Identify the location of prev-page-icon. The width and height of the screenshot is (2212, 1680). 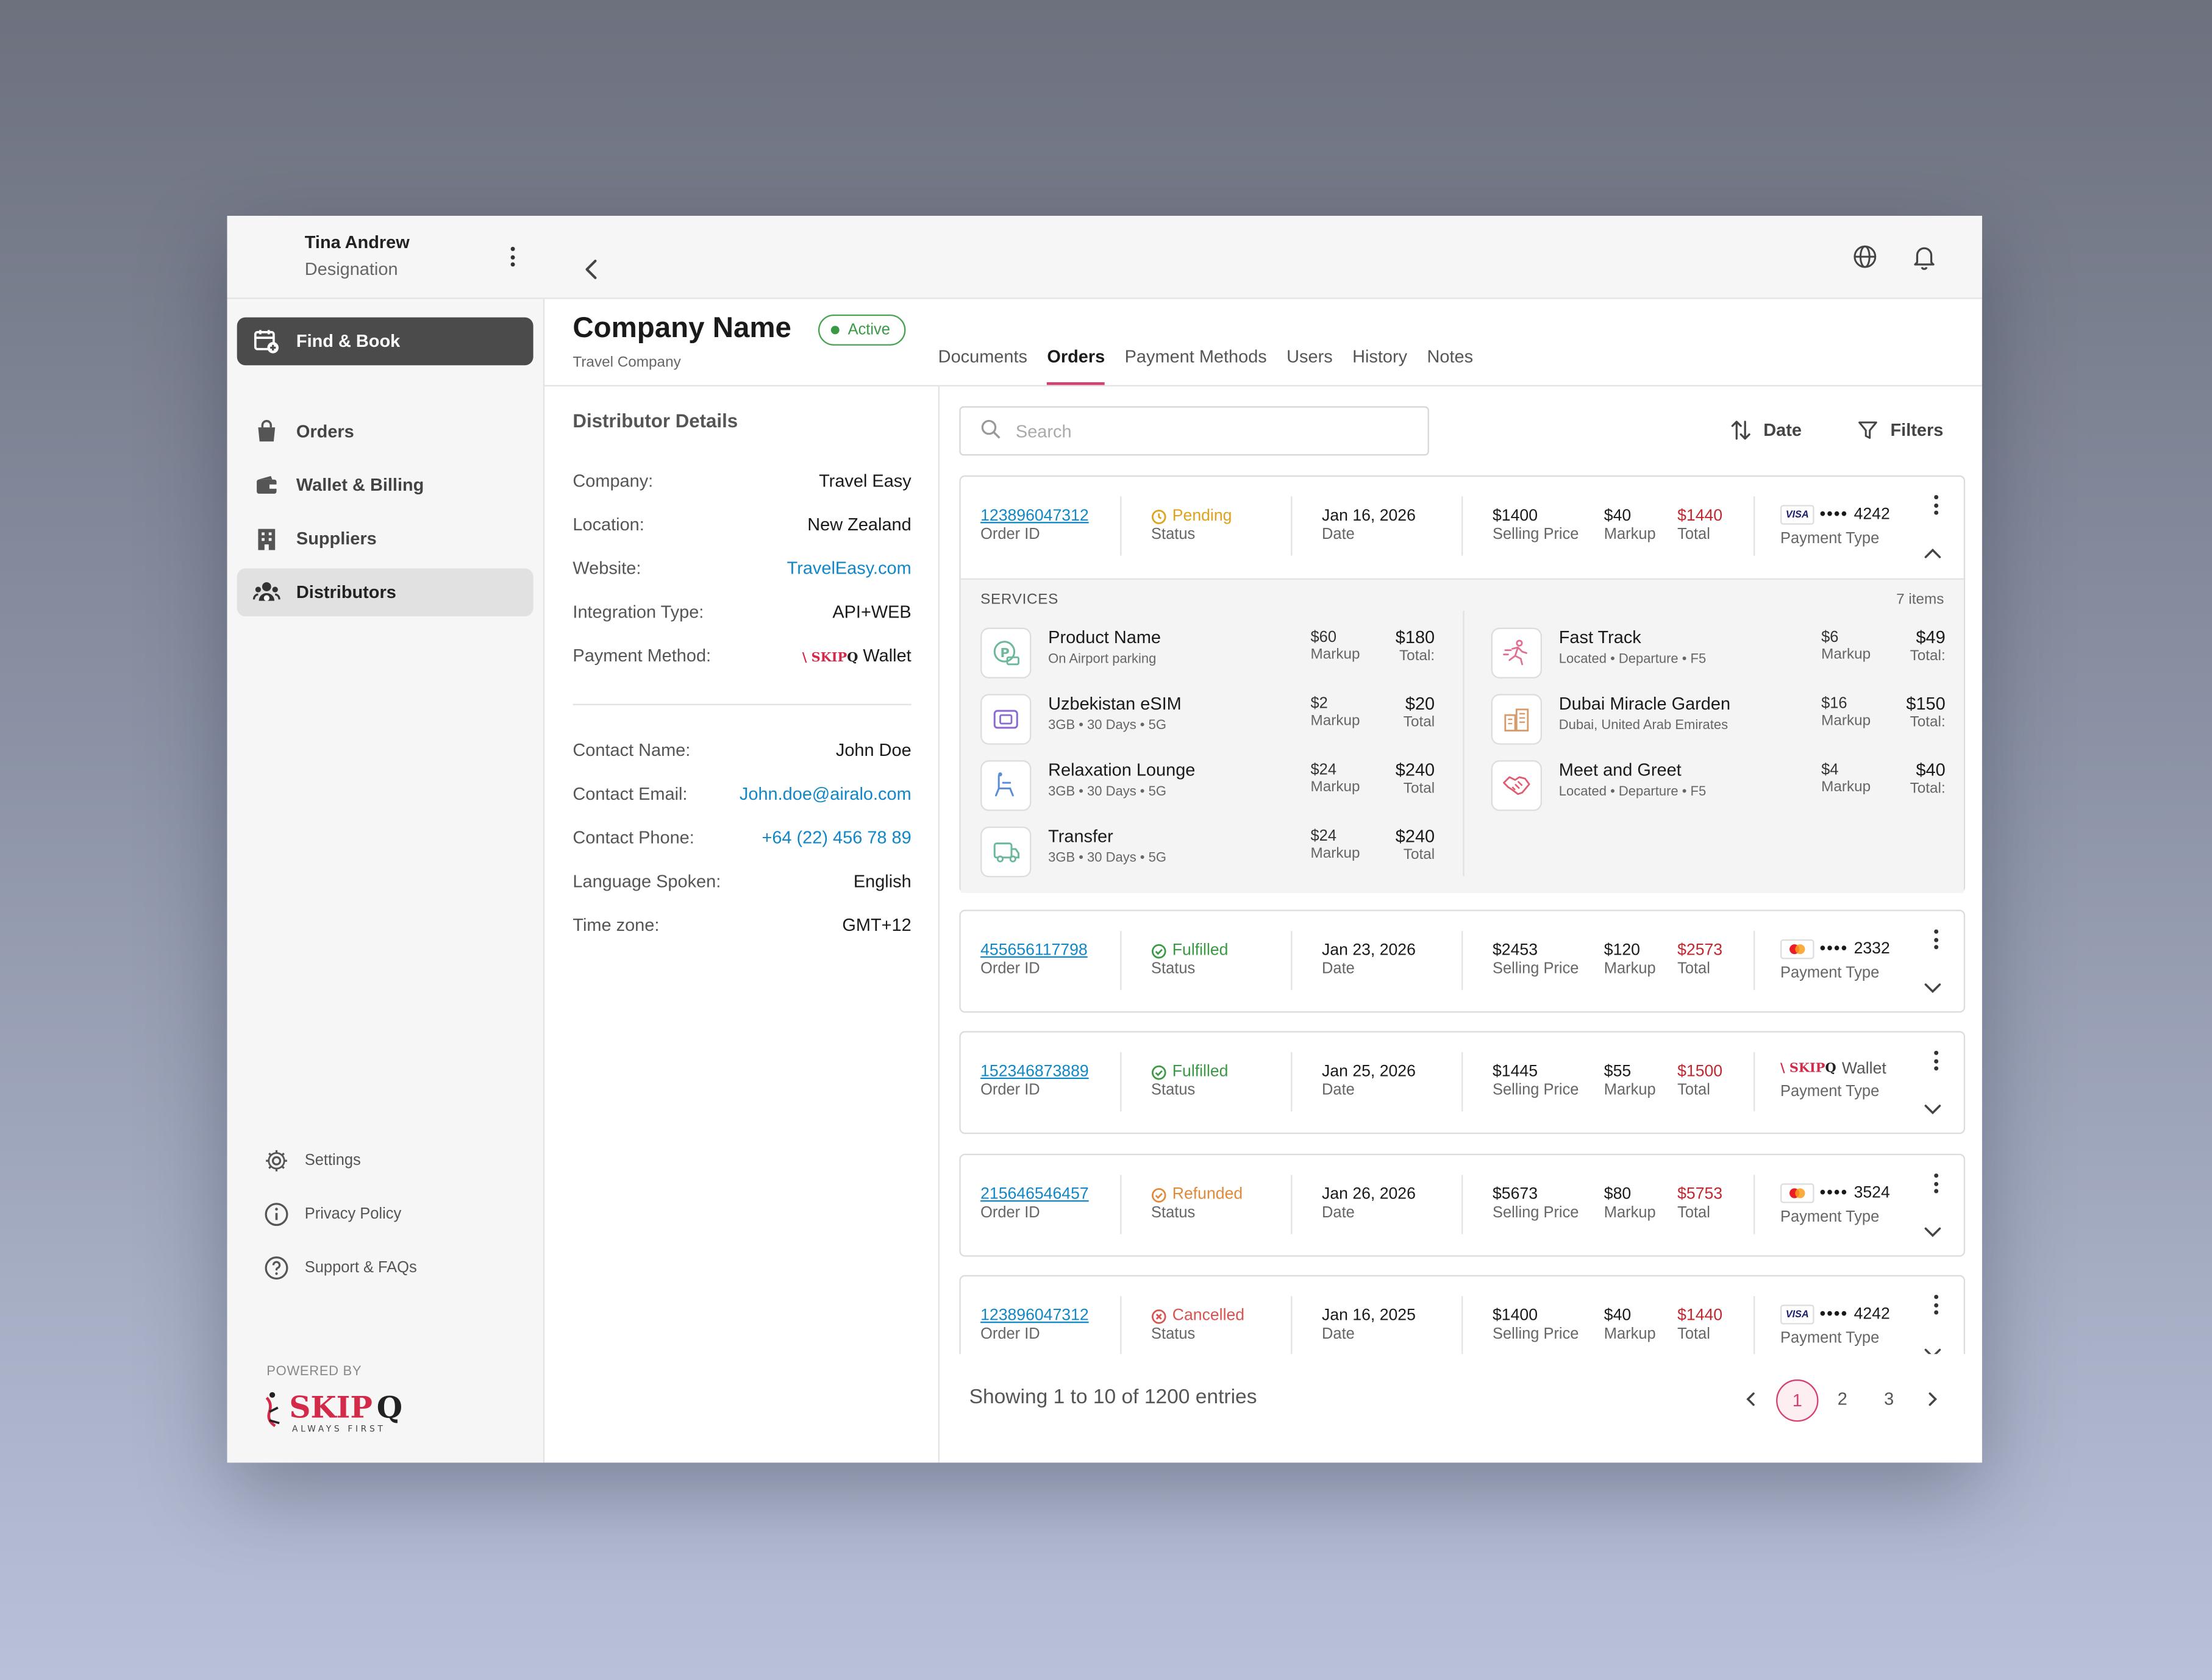
(1750, 1399).